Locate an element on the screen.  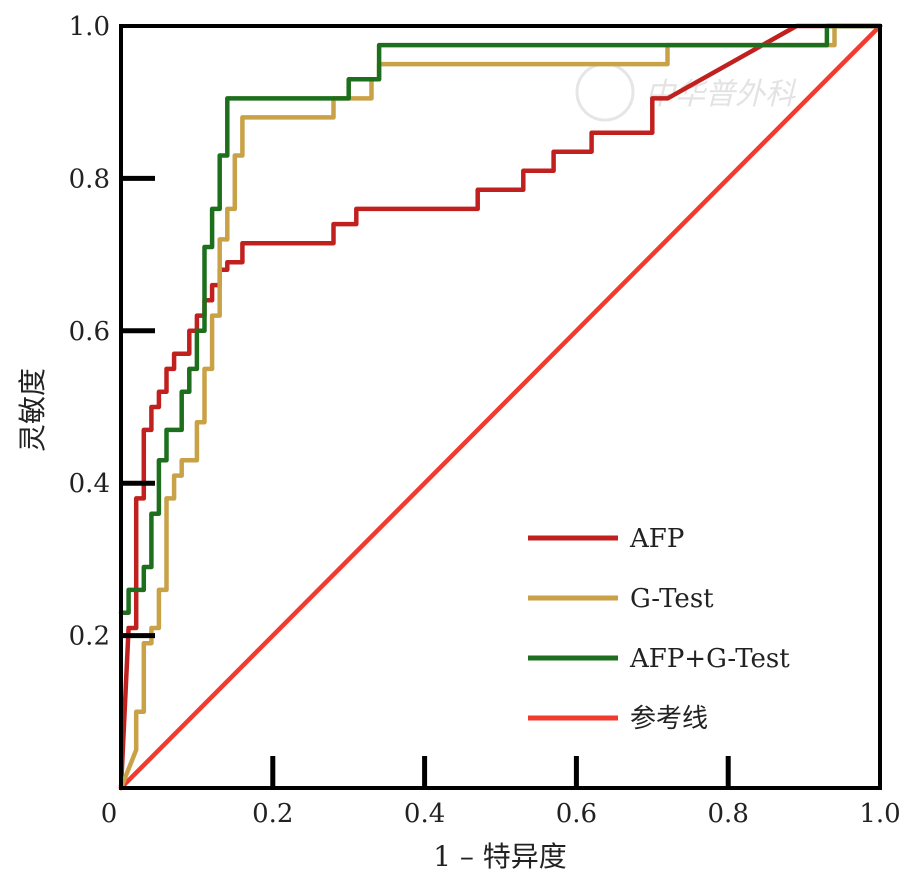
legend-label: AFP is located at coordinates (656, 539).